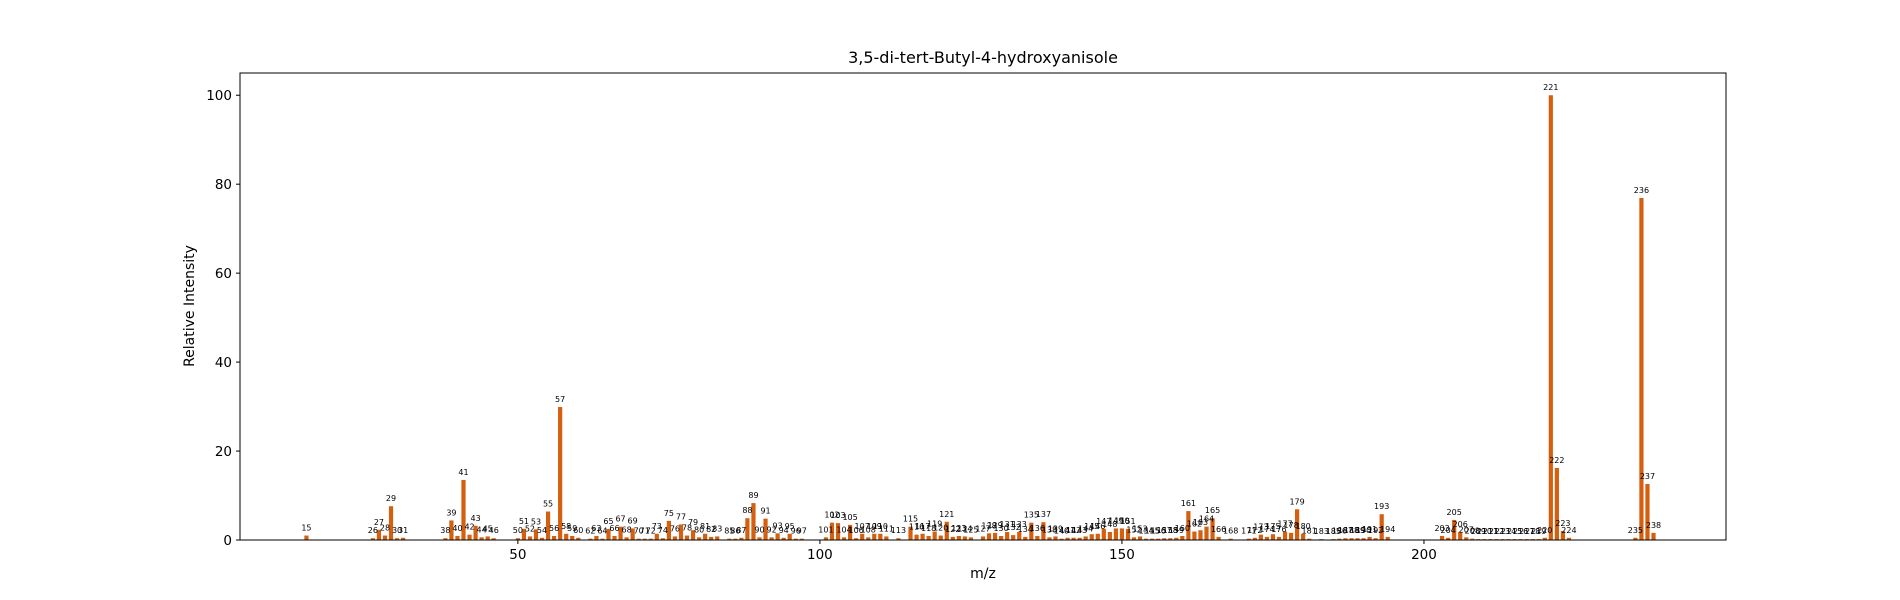  What do you see at coordinates (1188, 503) in the screenshot?
I see `peak-label-161: 161` at bounding box center [1188, 503].